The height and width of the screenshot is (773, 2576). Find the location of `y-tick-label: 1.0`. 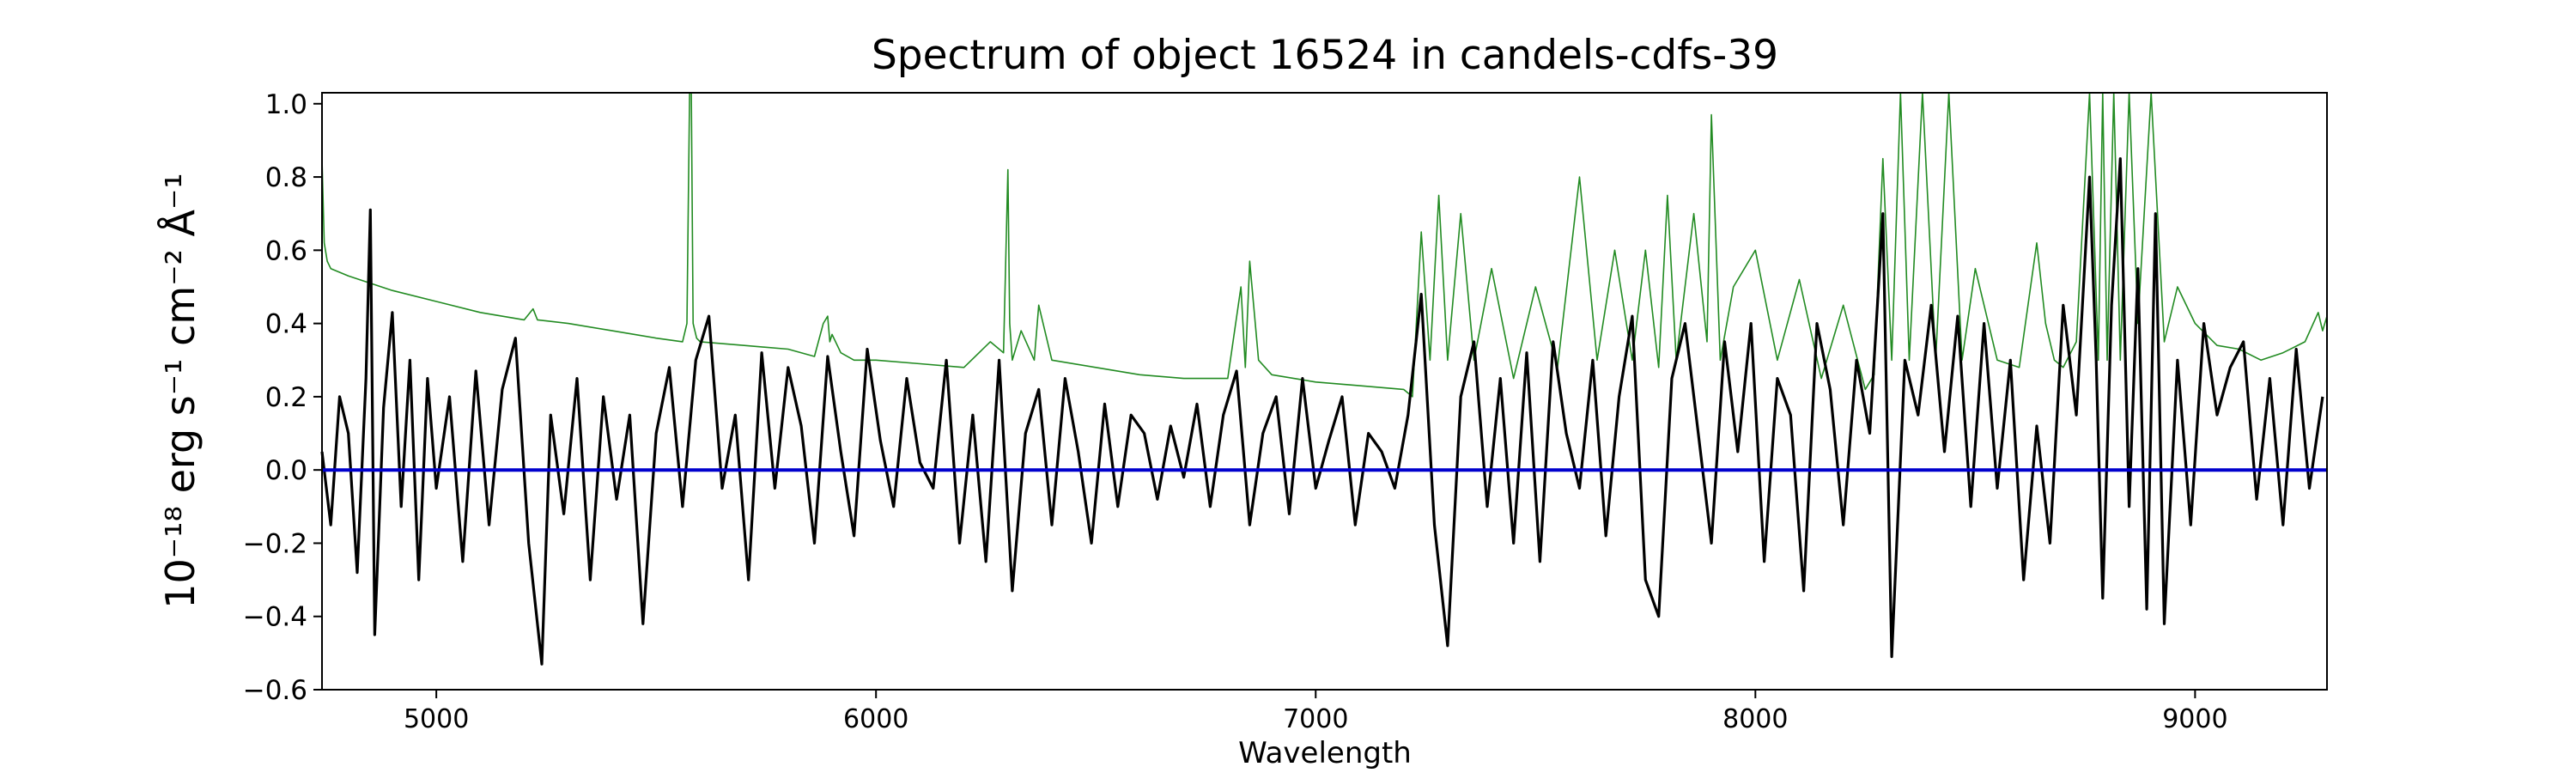

y-tick-label: 1.0 is located at coordinates (286, 104).